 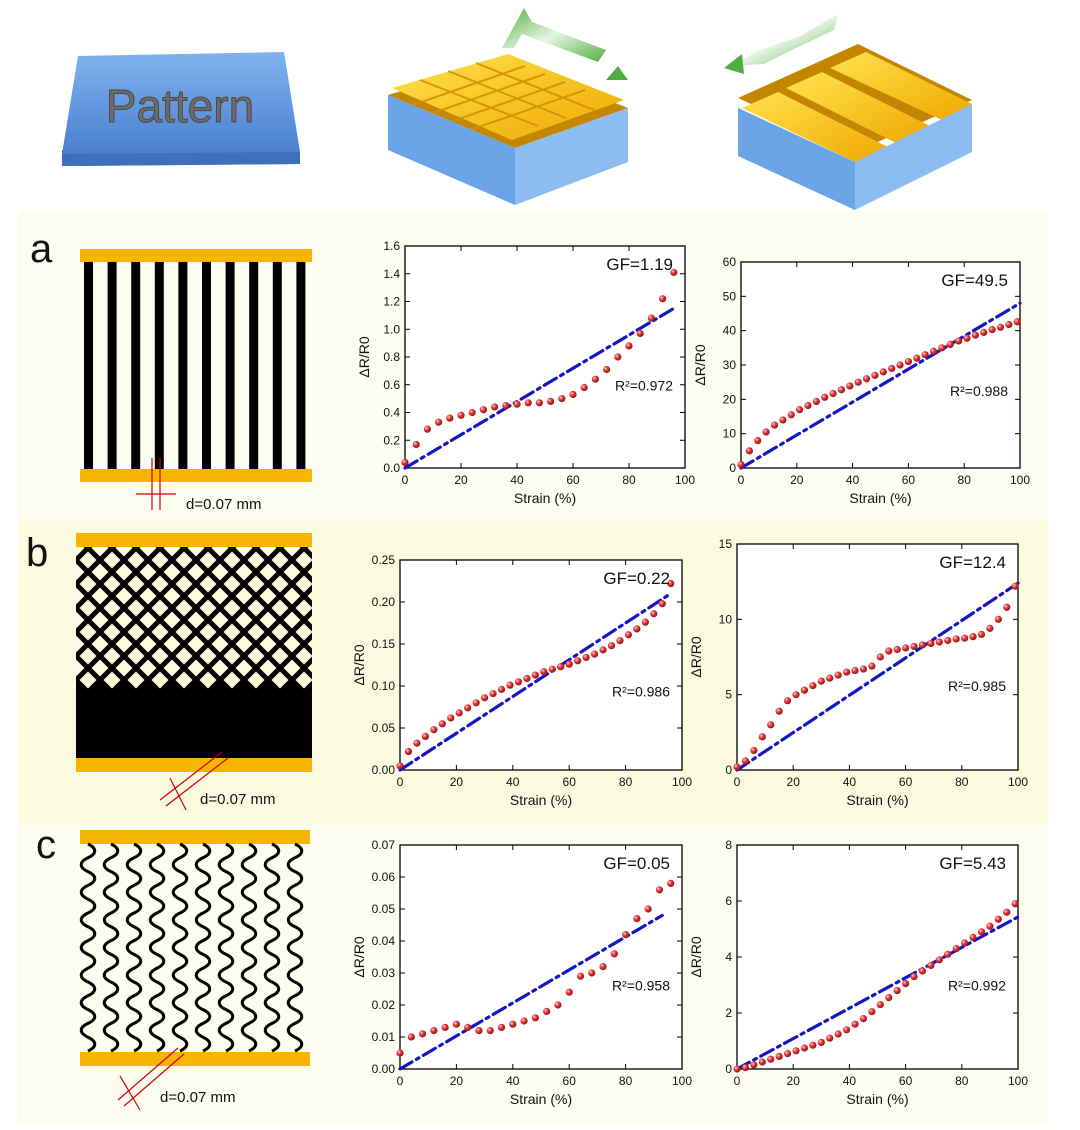 I want to click on gauge-factor-label: GF=5.43, so click(x=972, y=863).